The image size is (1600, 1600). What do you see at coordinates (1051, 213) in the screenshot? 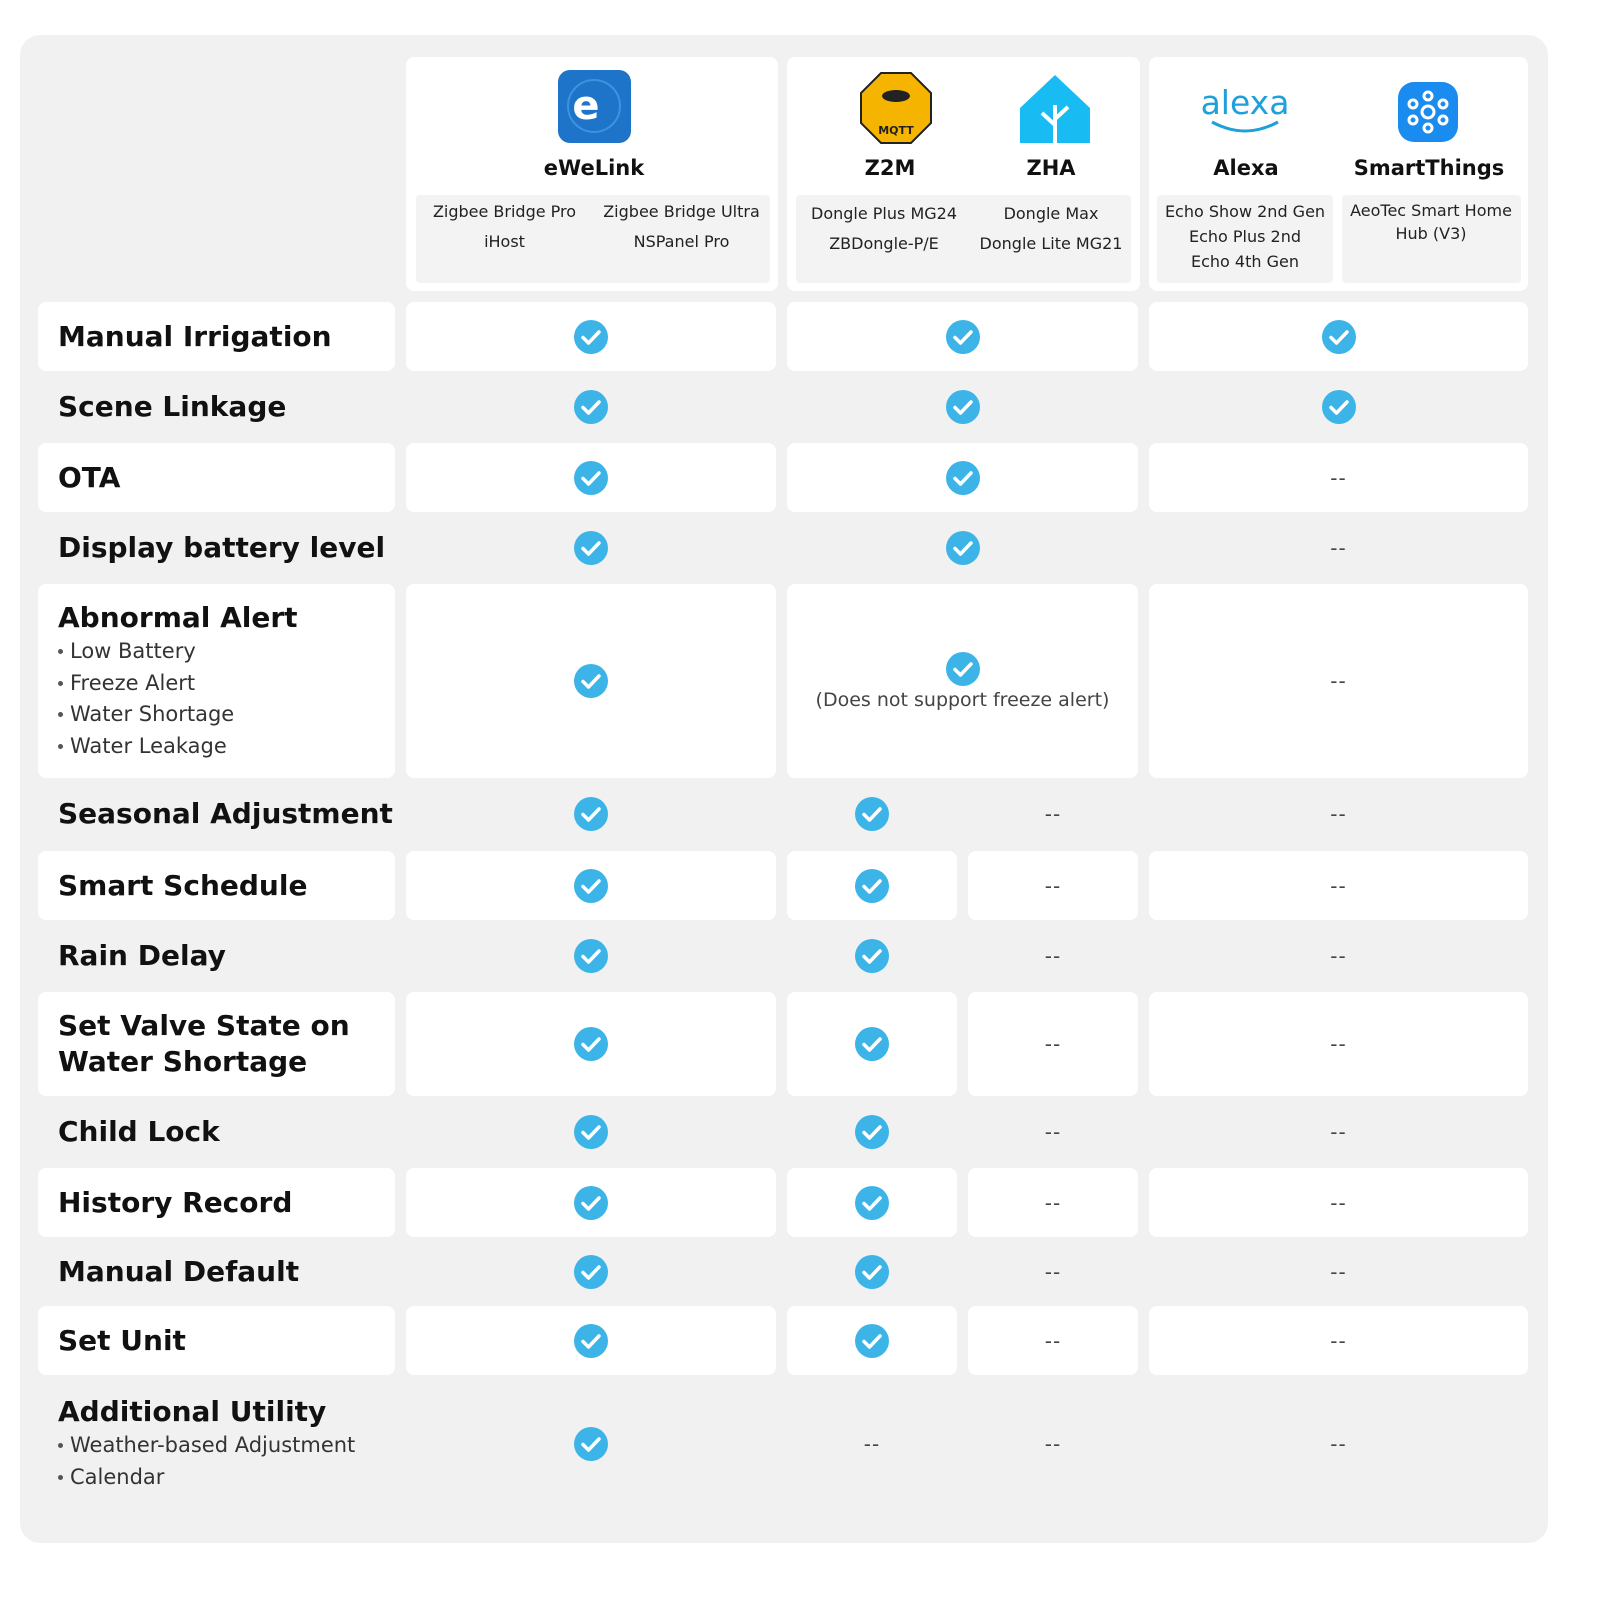
I see `device-name: Dongle Max` at bounding box center [1051, 213].